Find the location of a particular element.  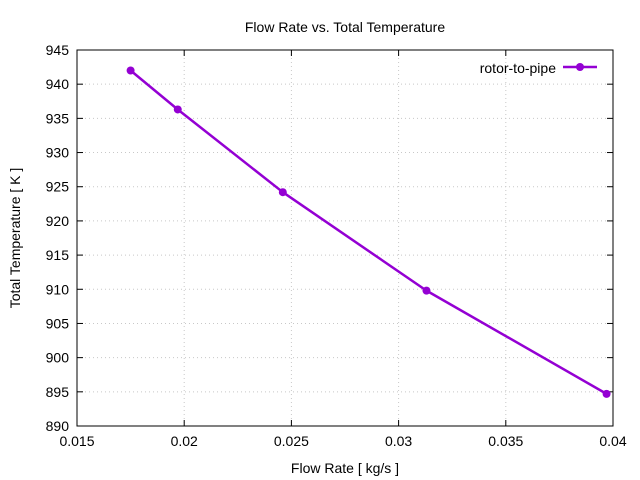

y-tick-label: 905 is located at coordinates (58, 323).